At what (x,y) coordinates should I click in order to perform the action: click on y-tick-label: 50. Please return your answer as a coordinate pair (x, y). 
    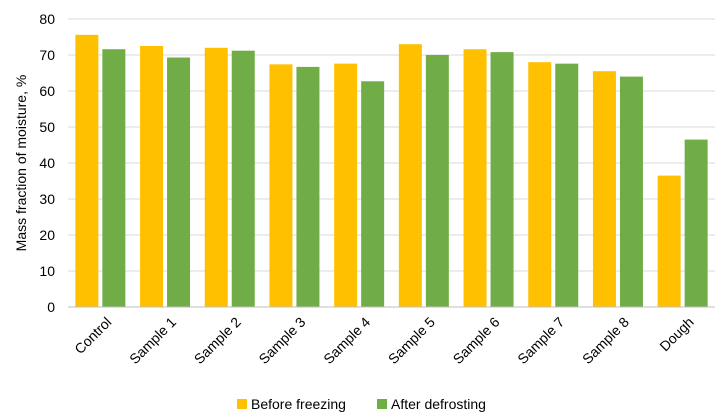
    Looking at the image, I should click on (47, 127).